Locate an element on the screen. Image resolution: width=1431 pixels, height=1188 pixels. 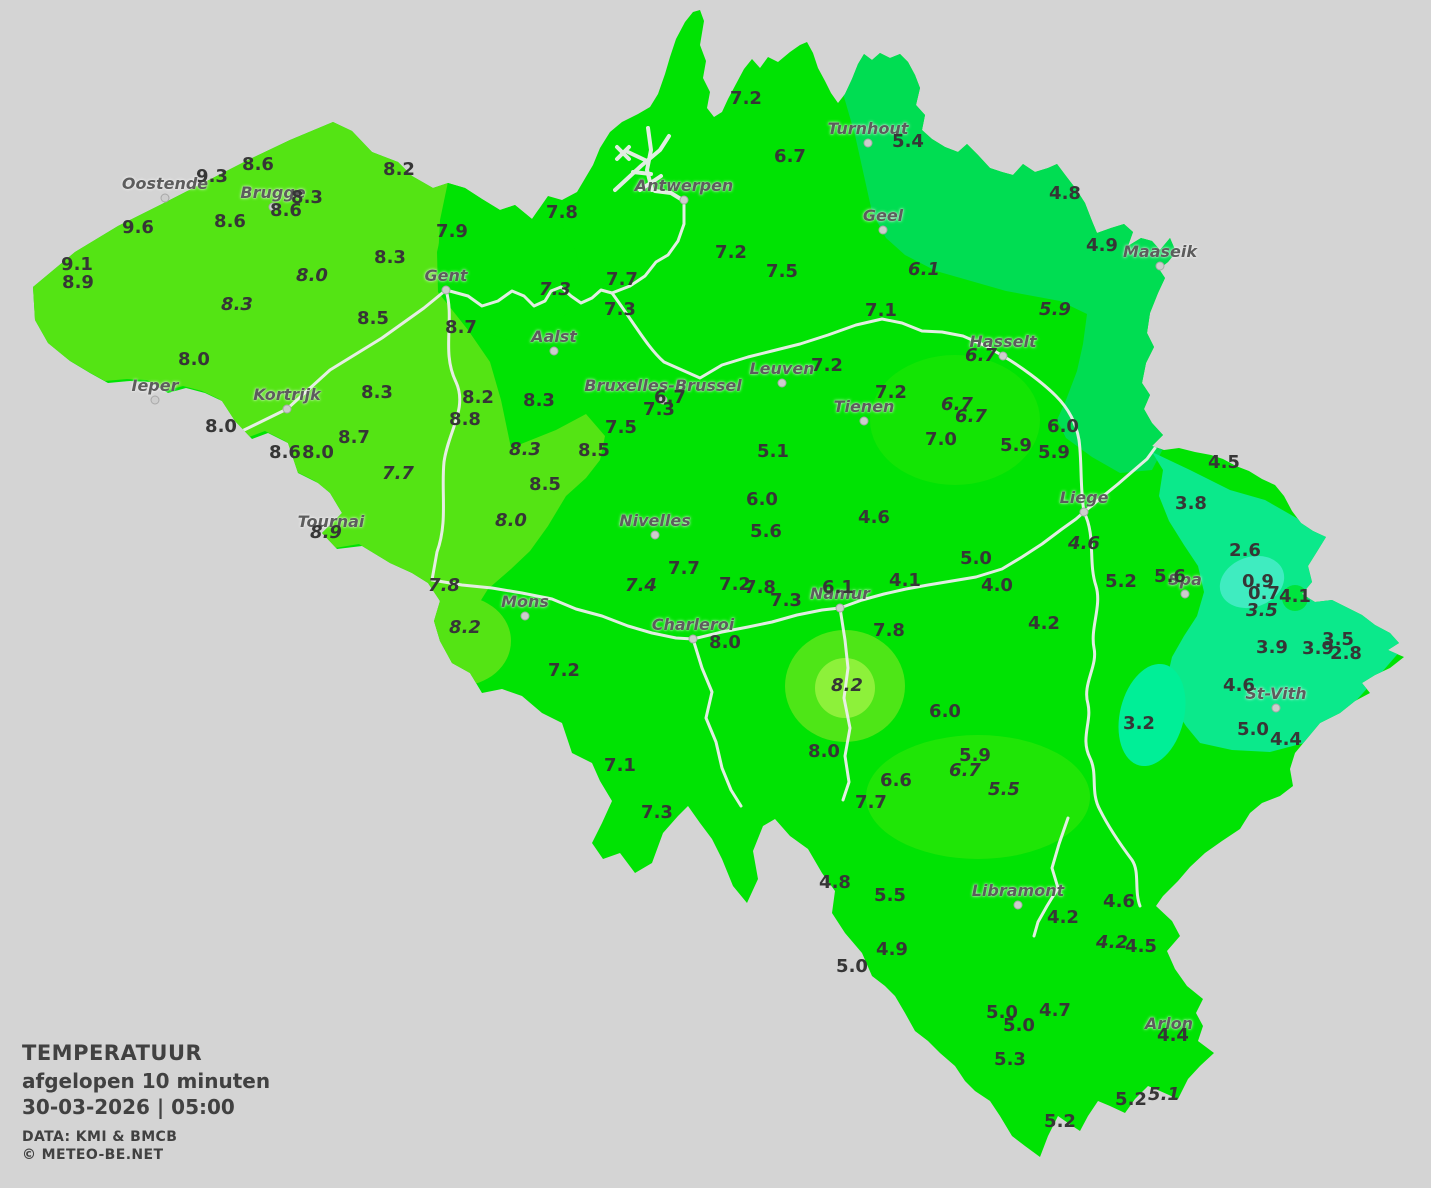
map-title: TEMPERATUUR is located at coordinates (112, 1053).